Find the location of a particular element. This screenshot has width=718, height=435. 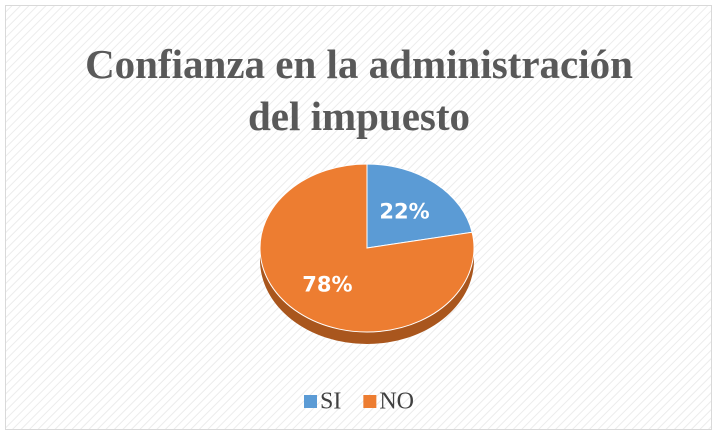

data-label: 78% is located at coordinates (327, 285).